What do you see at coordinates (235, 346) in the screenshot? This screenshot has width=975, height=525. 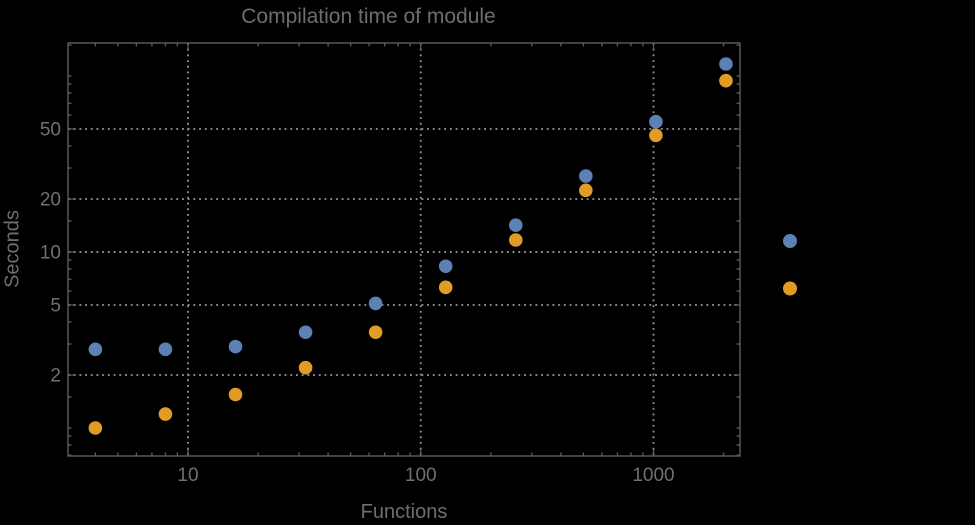 I see `data-point-blue-series-x16` at bounding box center [235, 346].